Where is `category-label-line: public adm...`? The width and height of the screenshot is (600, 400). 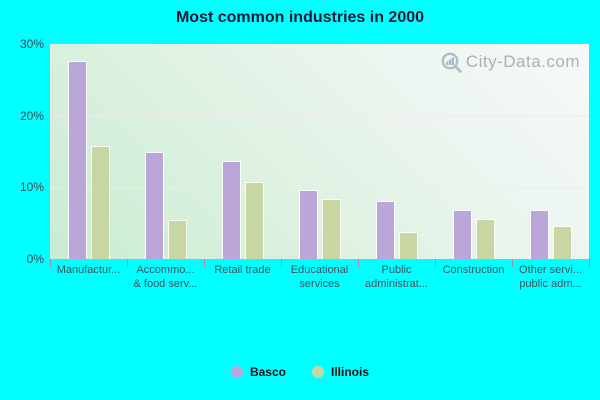 category-label-line: public adm... is located at coordinates (550, 284).